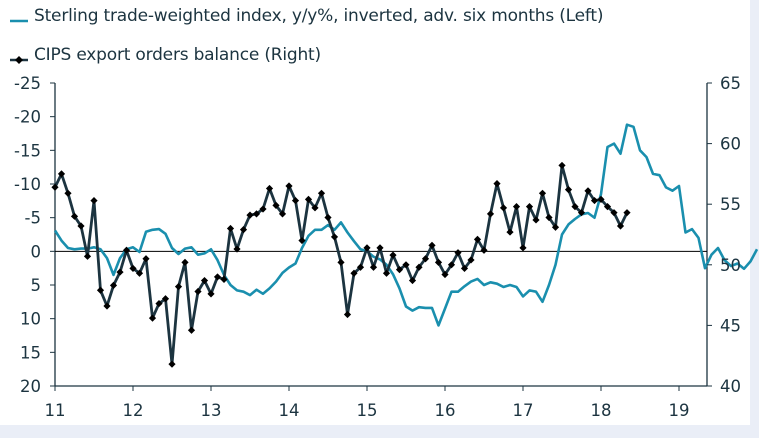 This screenshot has width=759, height=438. I want to click on left-tick-label: 15, so click(30, 352).